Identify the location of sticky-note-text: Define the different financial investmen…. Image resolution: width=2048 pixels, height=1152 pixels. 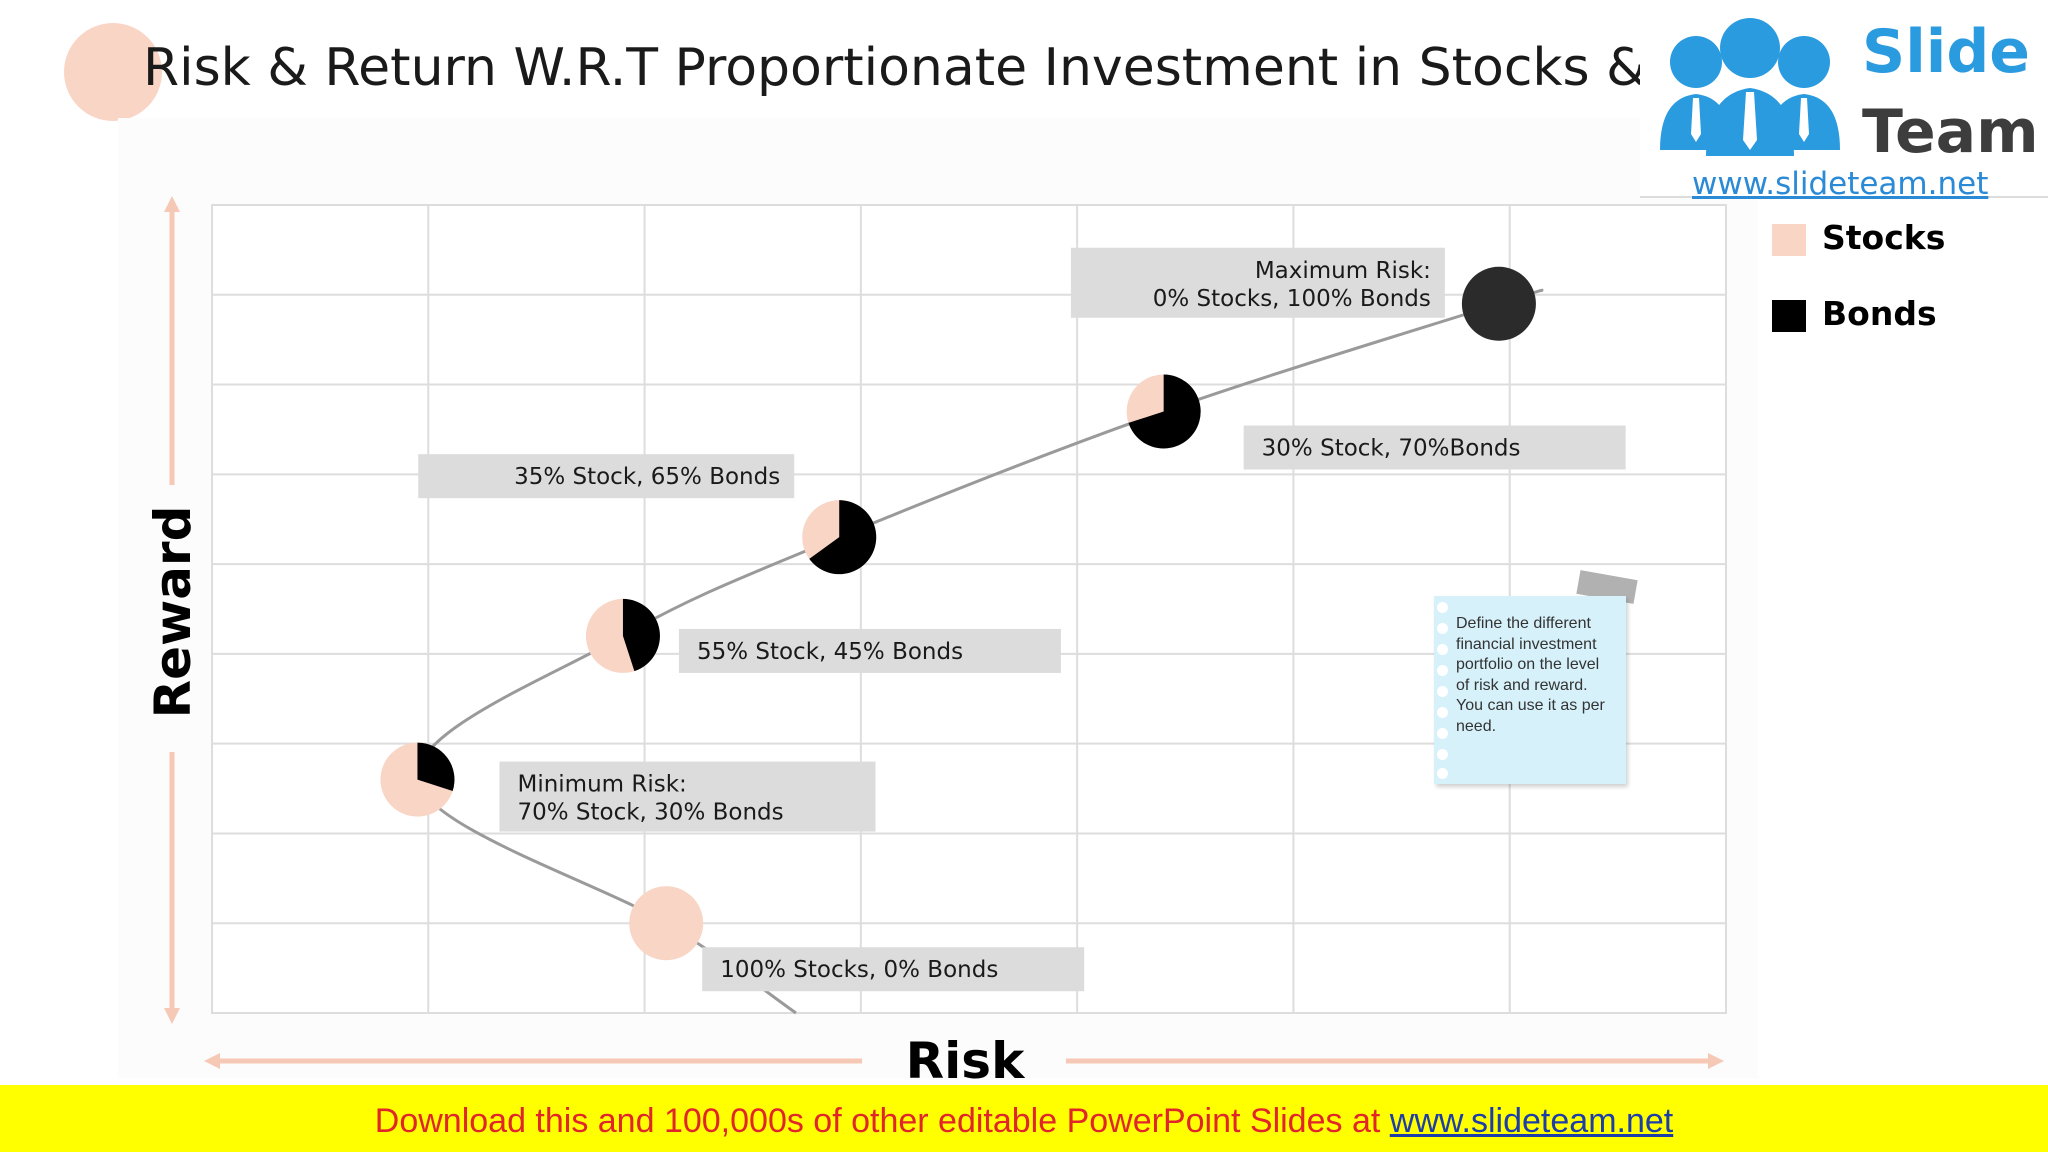
(1530, 675).